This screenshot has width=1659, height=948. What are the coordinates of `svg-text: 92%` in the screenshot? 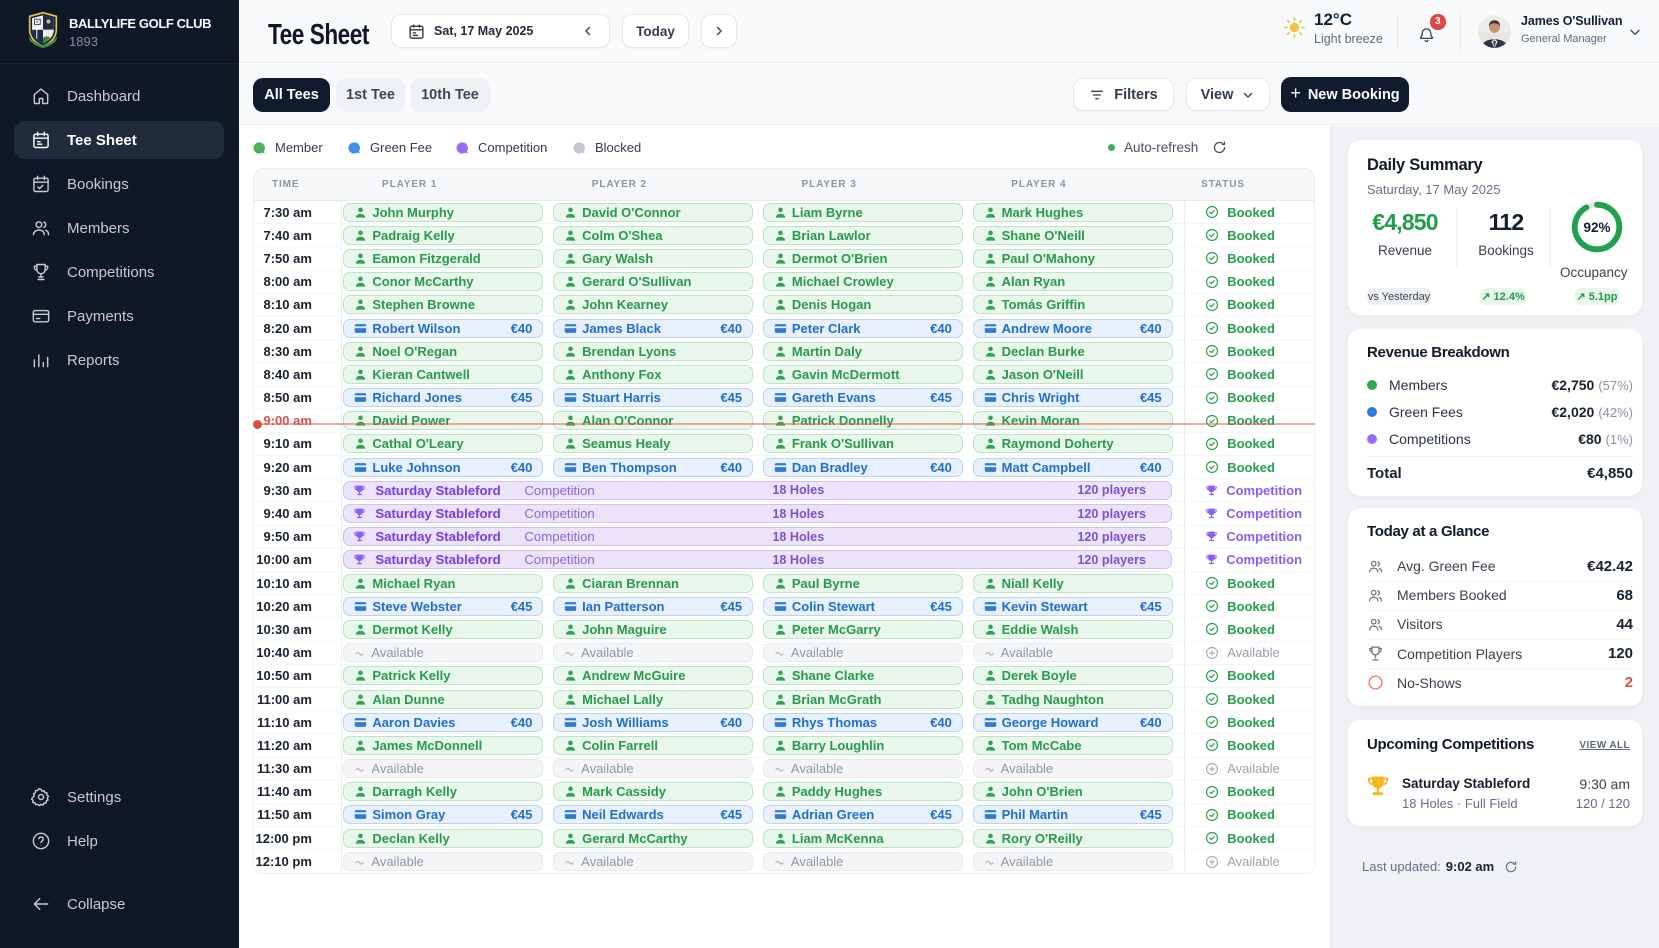 It's located at (1596, 227).